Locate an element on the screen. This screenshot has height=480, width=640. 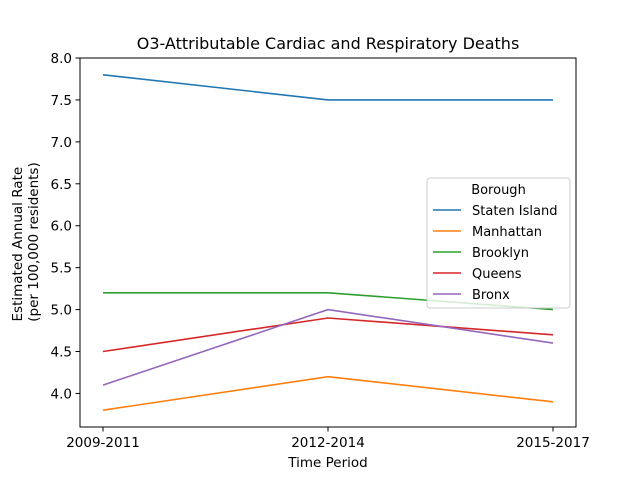
legend-label: Brooklyn is located at coordinates (500, 253).